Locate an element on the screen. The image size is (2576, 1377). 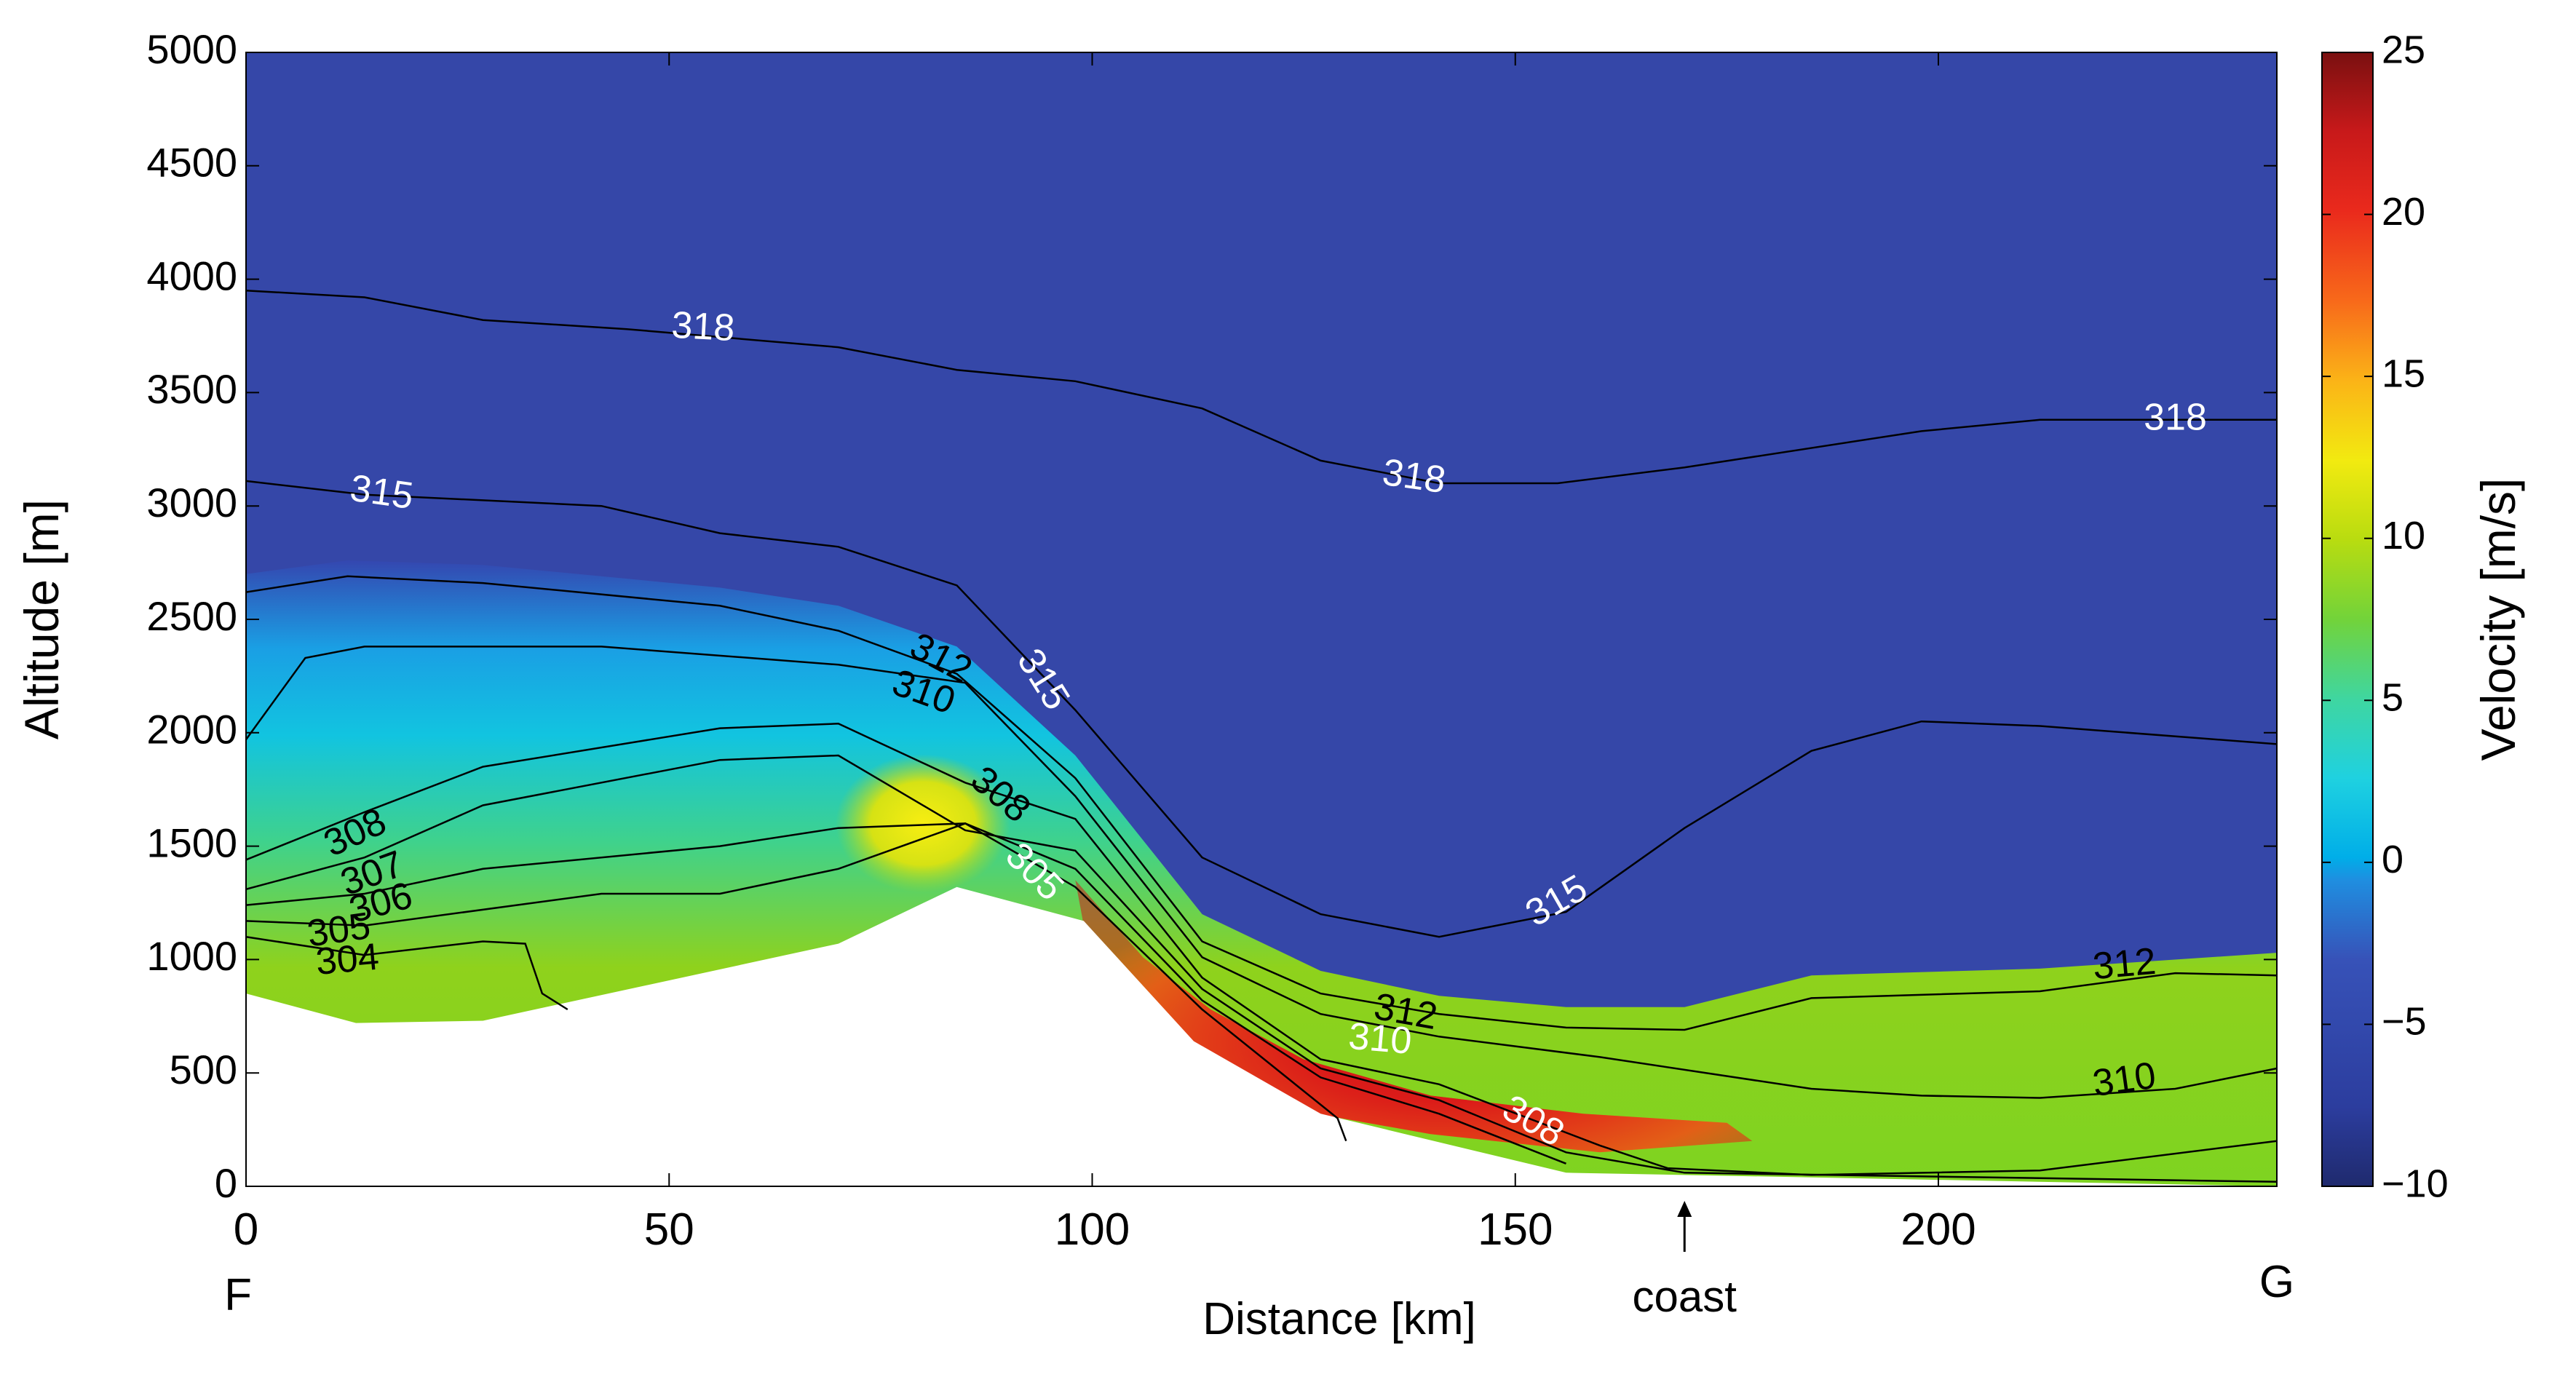
colorbar-tick-label: 20 is located at coordinates (2403, 212).